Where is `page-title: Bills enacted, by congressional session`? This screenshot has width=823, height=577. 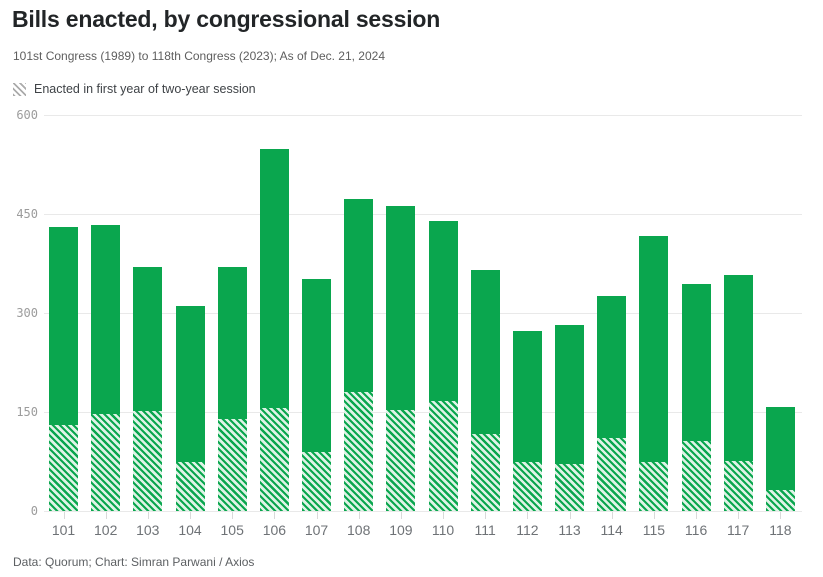
page-title: Bills enacted, by congressional session is located at coordinates (226, 19).